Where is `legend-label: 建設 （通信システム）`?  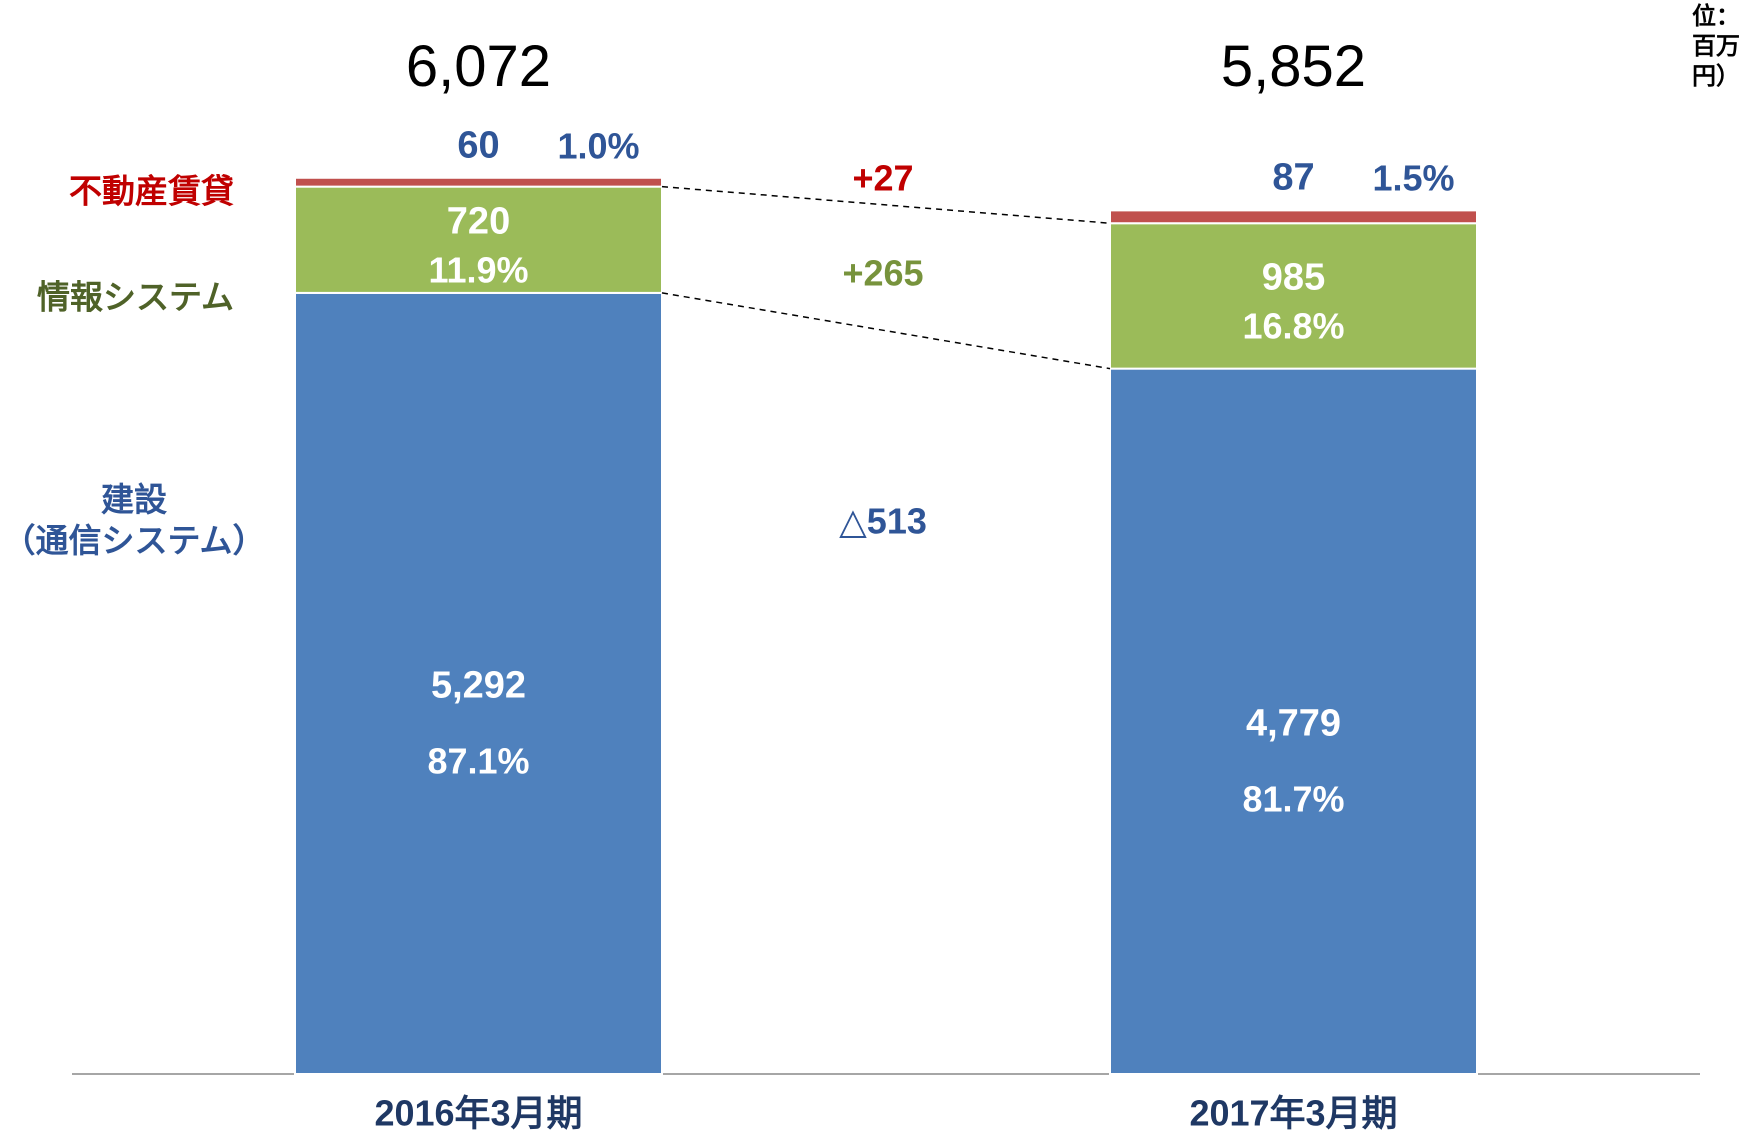
legend-label: 建設 （通信システム） is located at coordinates (134, 519).